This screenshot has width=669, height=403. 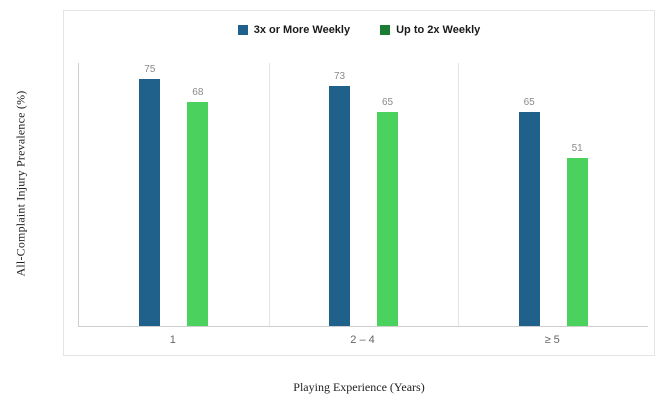 I want to click on legend-item: 3x or More Weekly, so click(x=294, y=30).